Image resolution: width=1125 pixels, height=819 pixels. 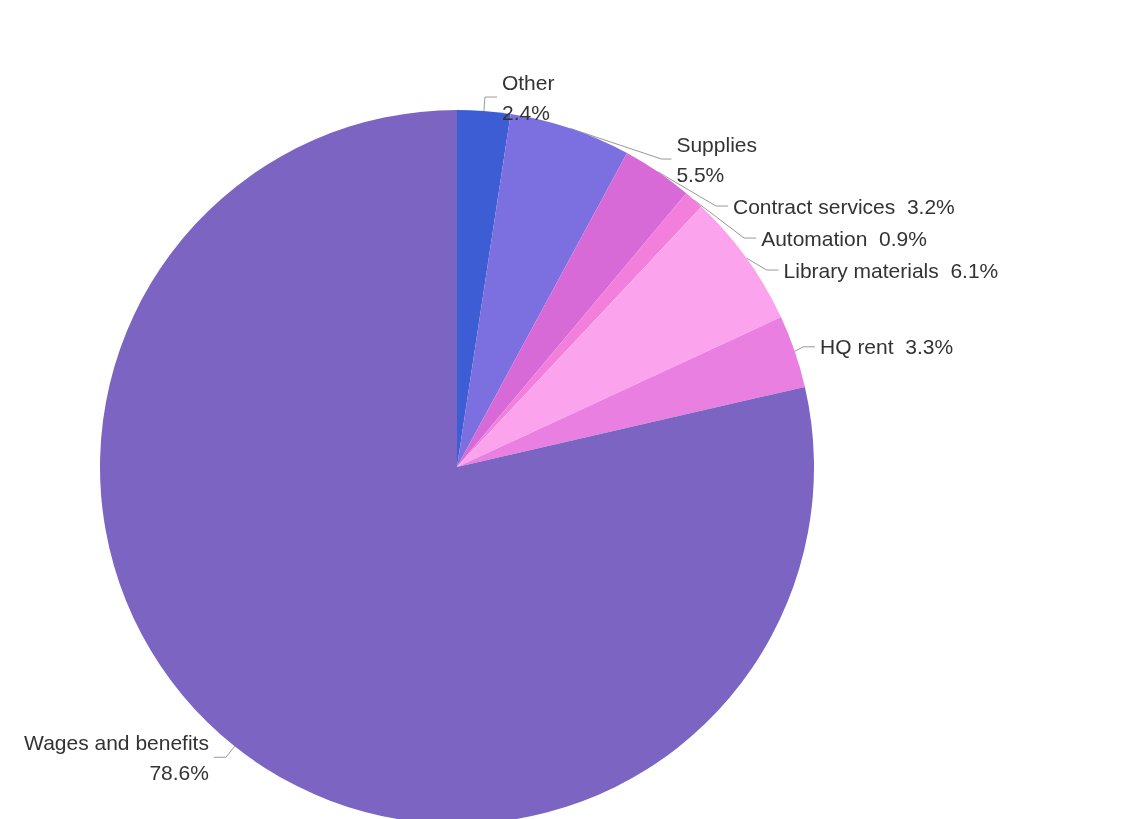 What do you see at coordinates (179, 772) in the screenshot?
I see `data-label: 78.6%` at bounding box center [179, 772].